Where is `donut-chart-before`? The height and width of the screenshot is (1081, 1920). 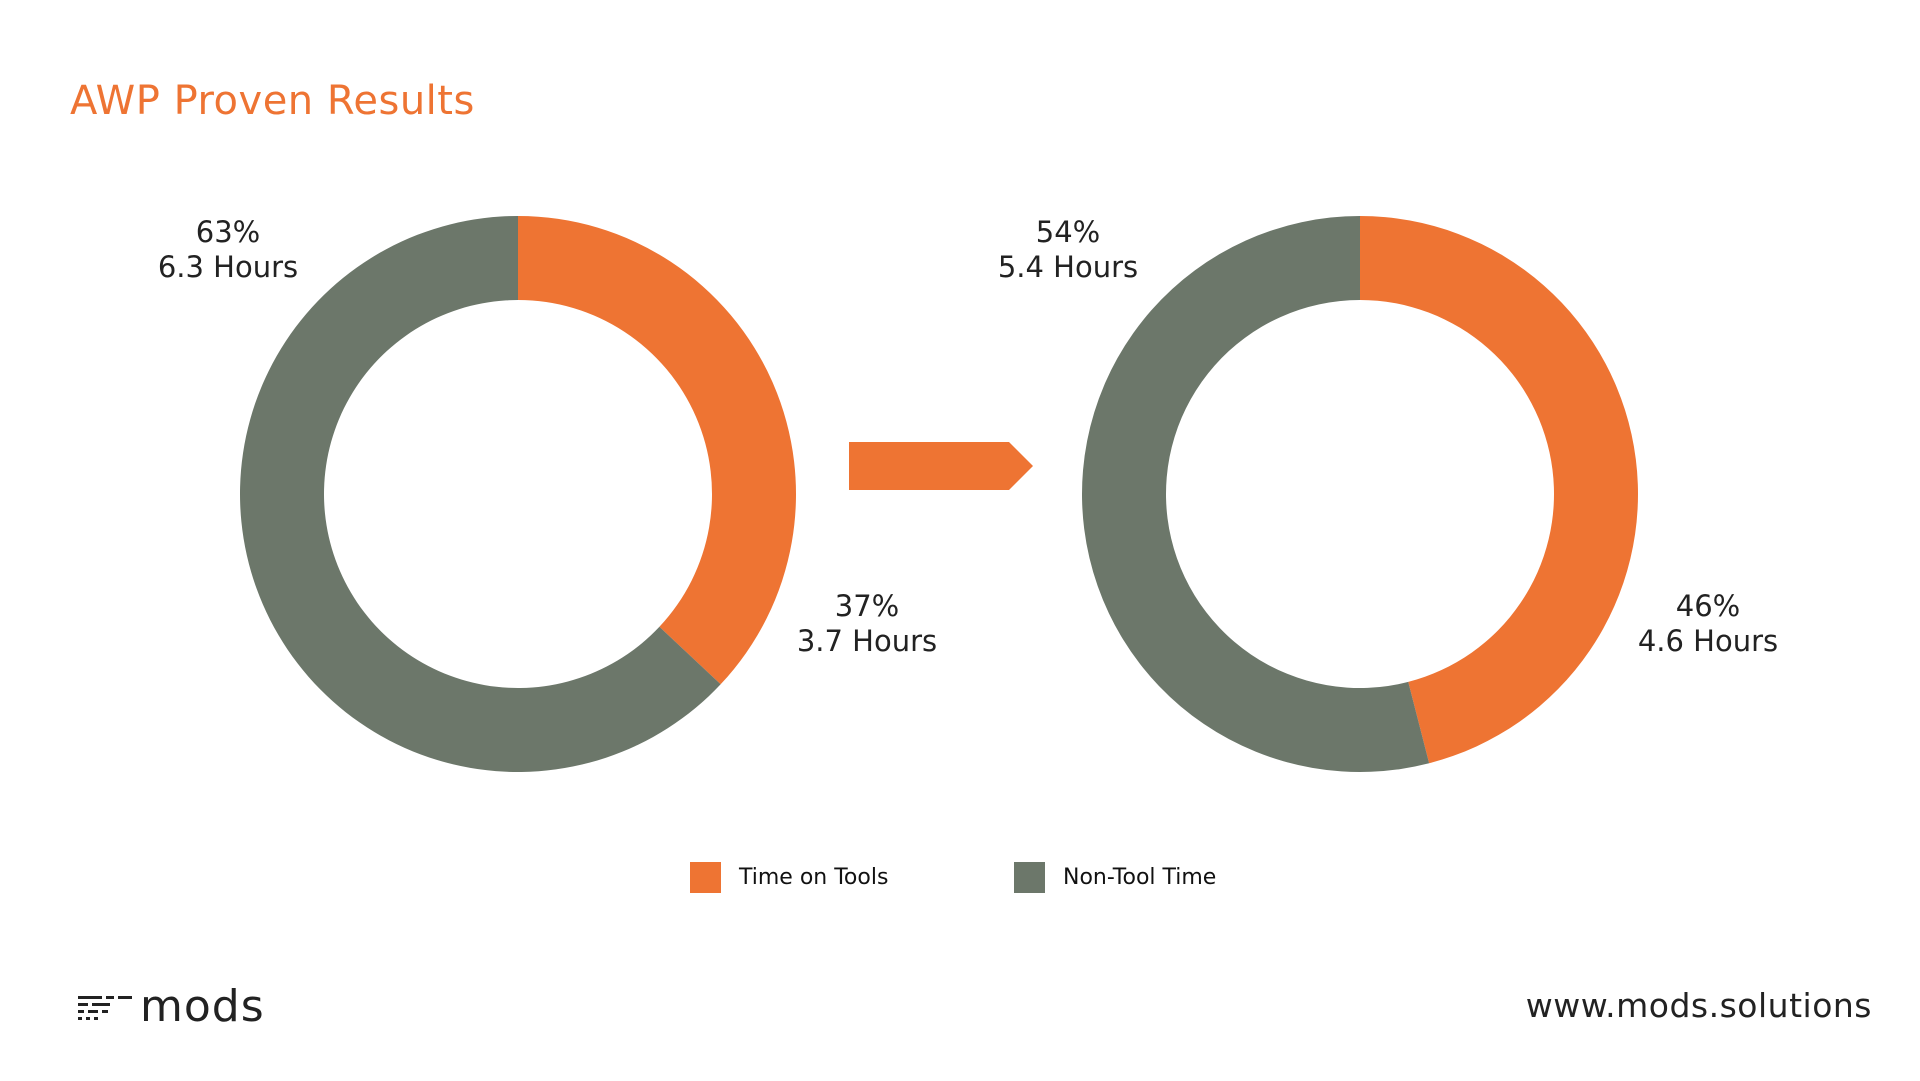 donut-chart-before is located at coordinates (517, 494).